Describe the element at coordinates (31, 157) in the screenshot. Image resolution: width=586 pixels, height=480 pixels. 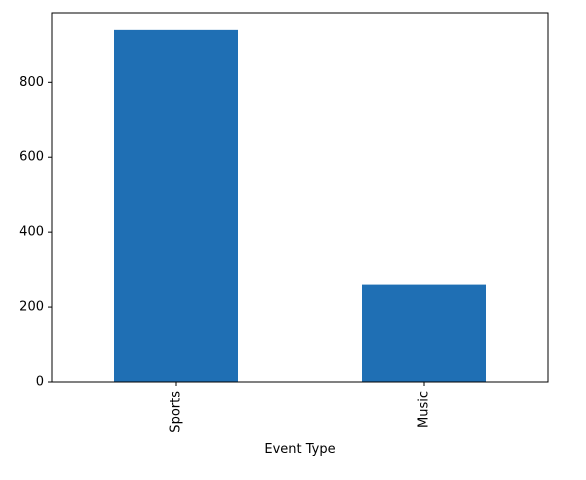
I see `y-tick-label: 600` at that location.